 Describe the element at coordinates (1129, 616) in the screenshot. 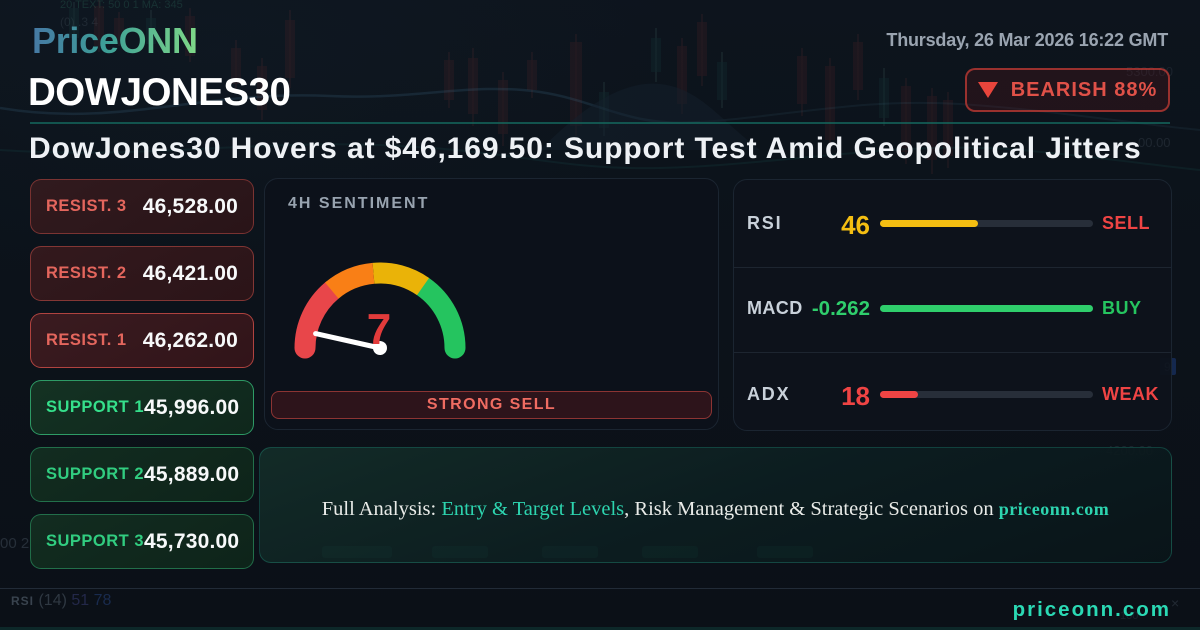

I see `svg-text: 100` at that location.